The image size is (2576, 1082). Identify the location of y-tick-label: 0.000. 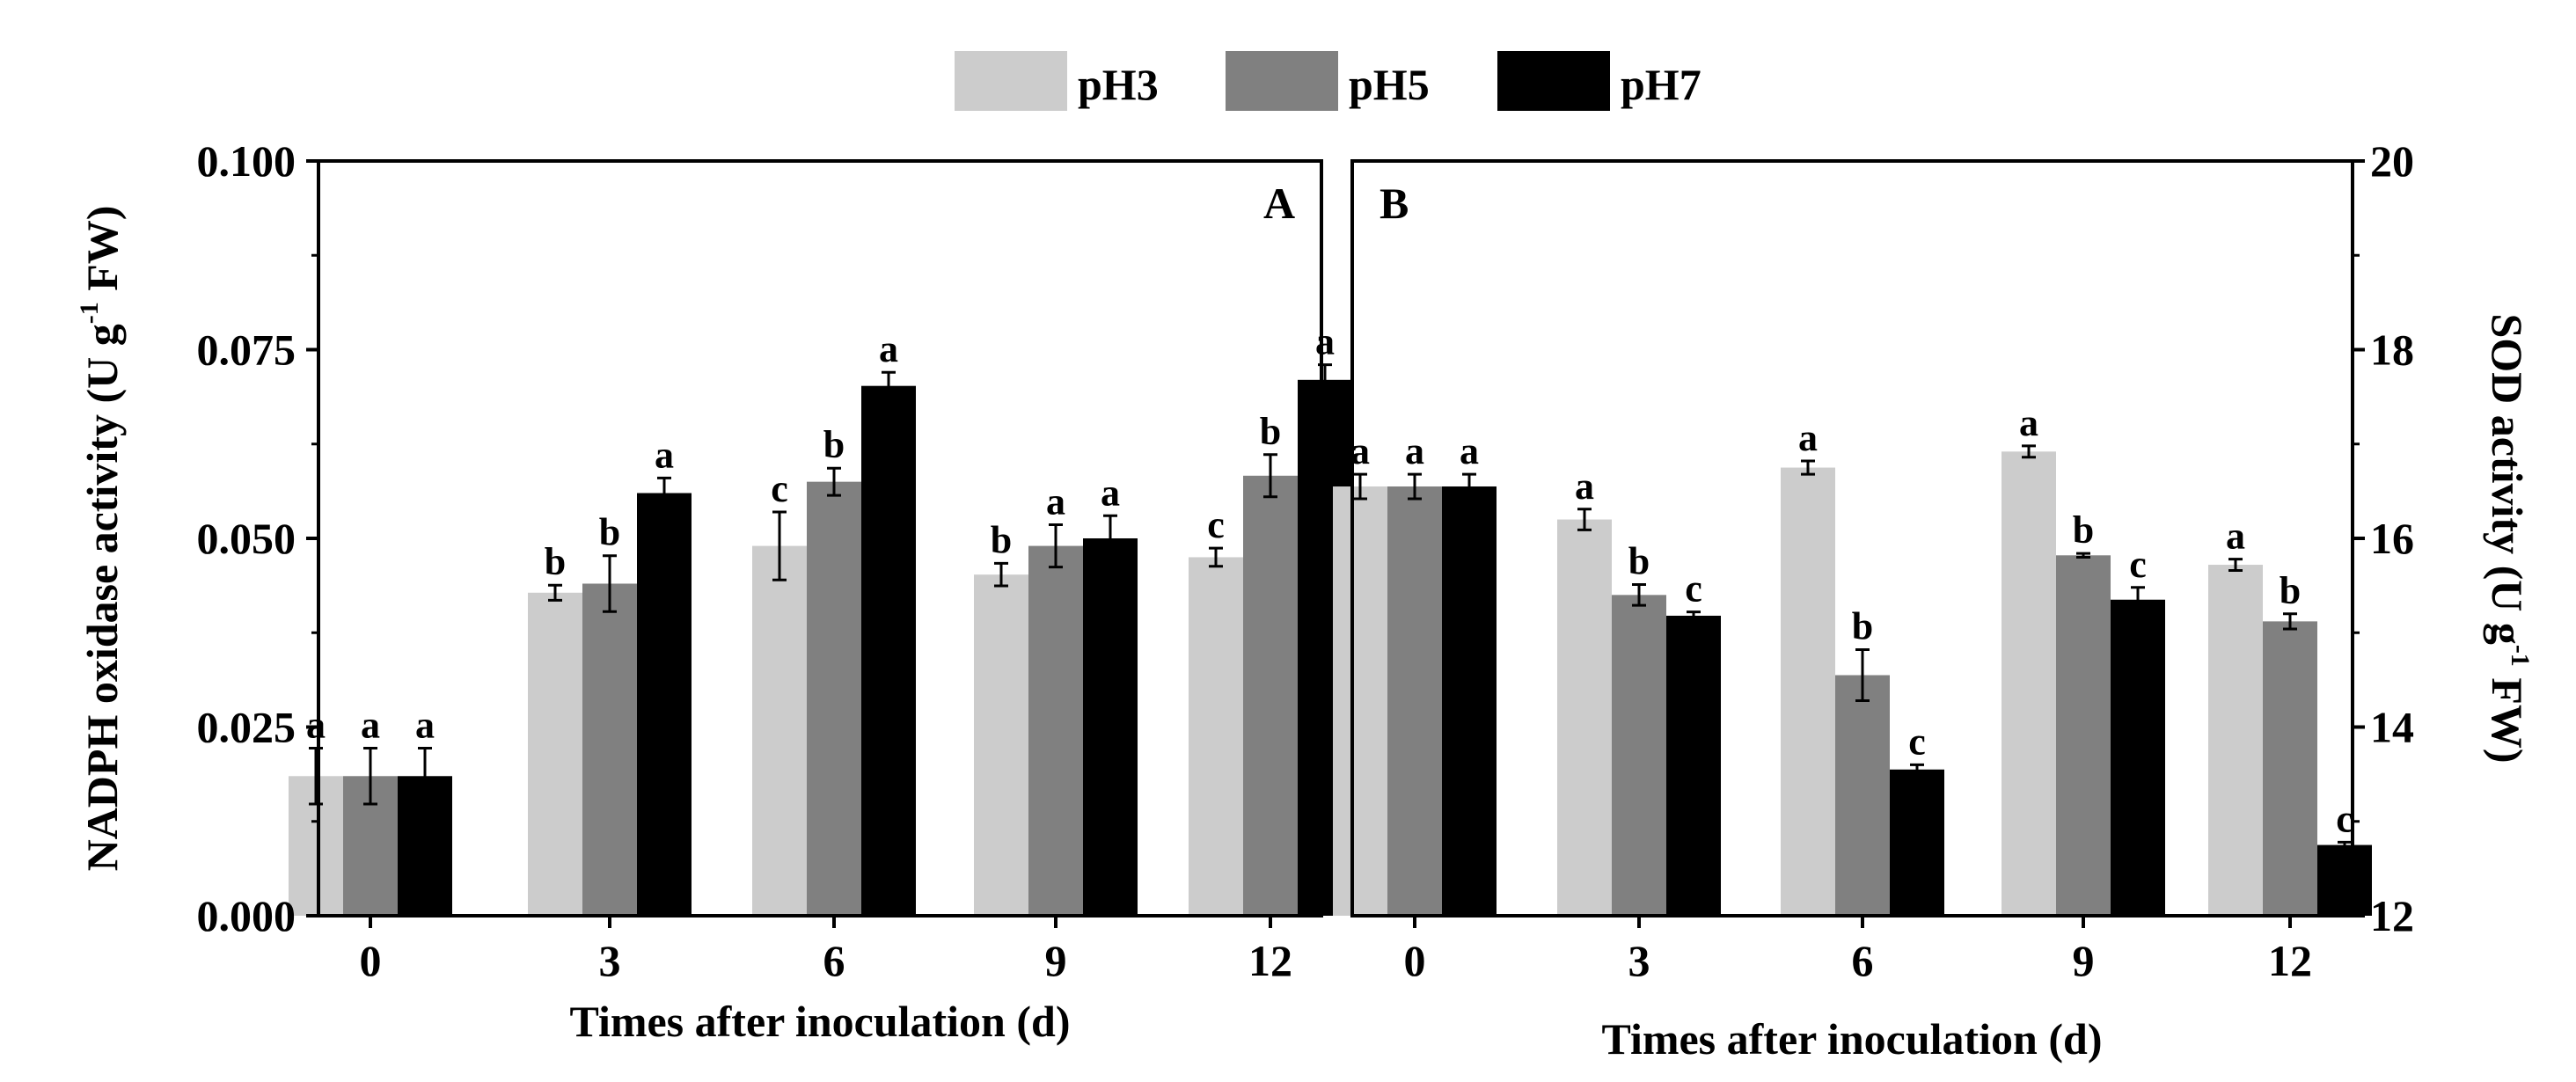
(246, 915).